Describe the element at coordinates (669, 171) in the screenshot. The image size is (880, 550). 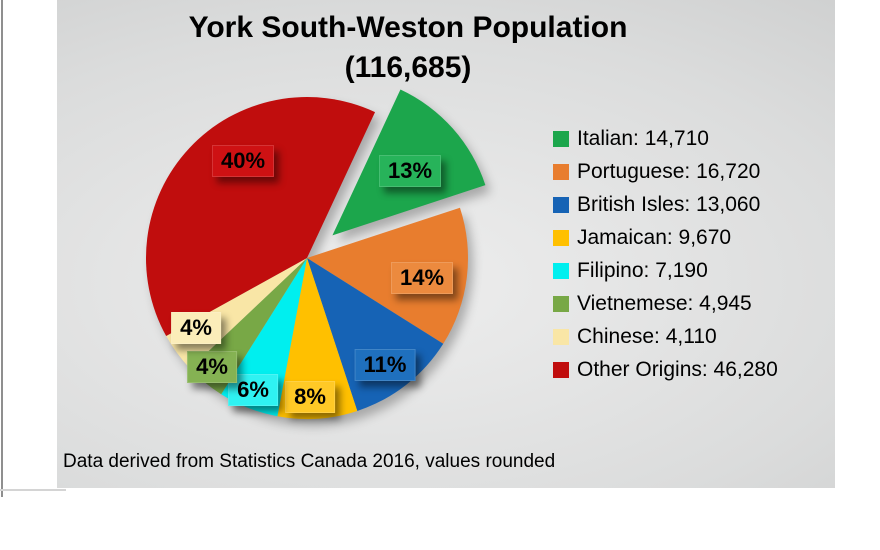
I see `legend-label-portuguese: Portuguese: 16,720` at that location.